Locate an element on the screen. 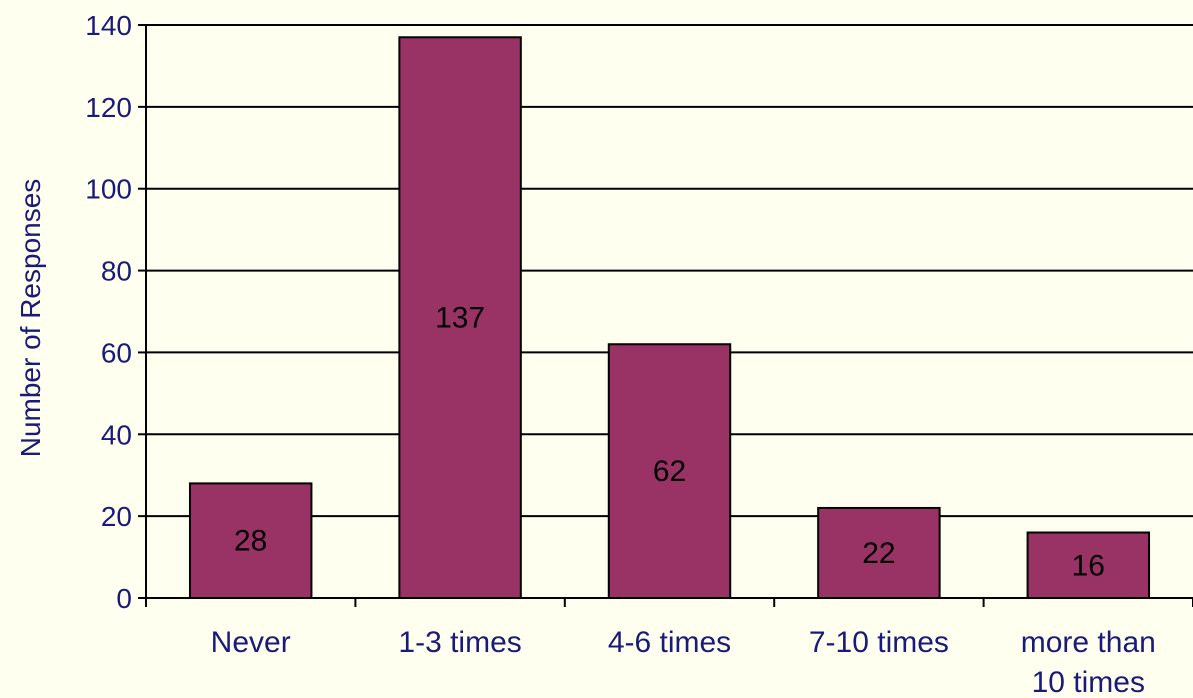 The height and width of the screenshot is (698, 1193). y-tick-label: 40 is located at coordinates (116, 434).